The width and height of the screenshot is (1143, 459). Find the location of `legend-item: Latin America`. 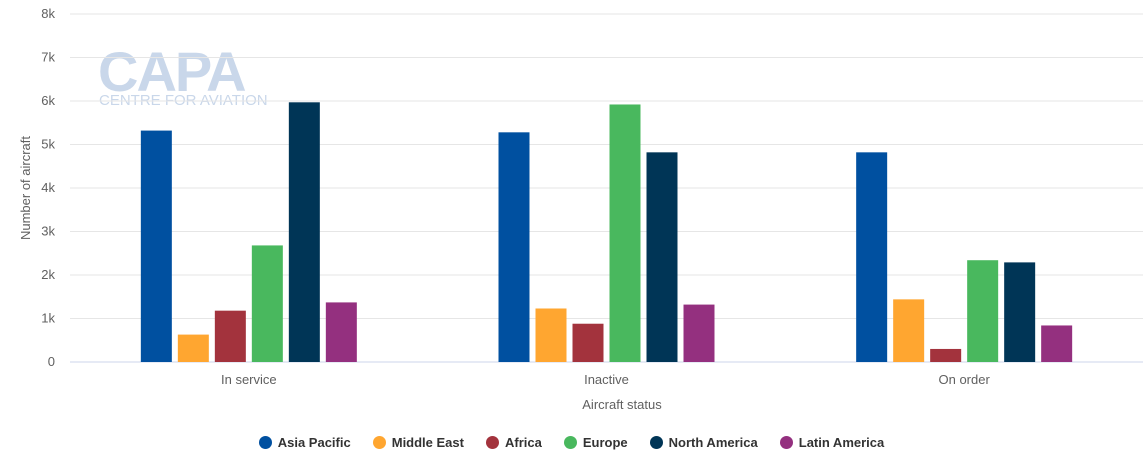

legend-item: Latin America is located at coordinates (832, 442).